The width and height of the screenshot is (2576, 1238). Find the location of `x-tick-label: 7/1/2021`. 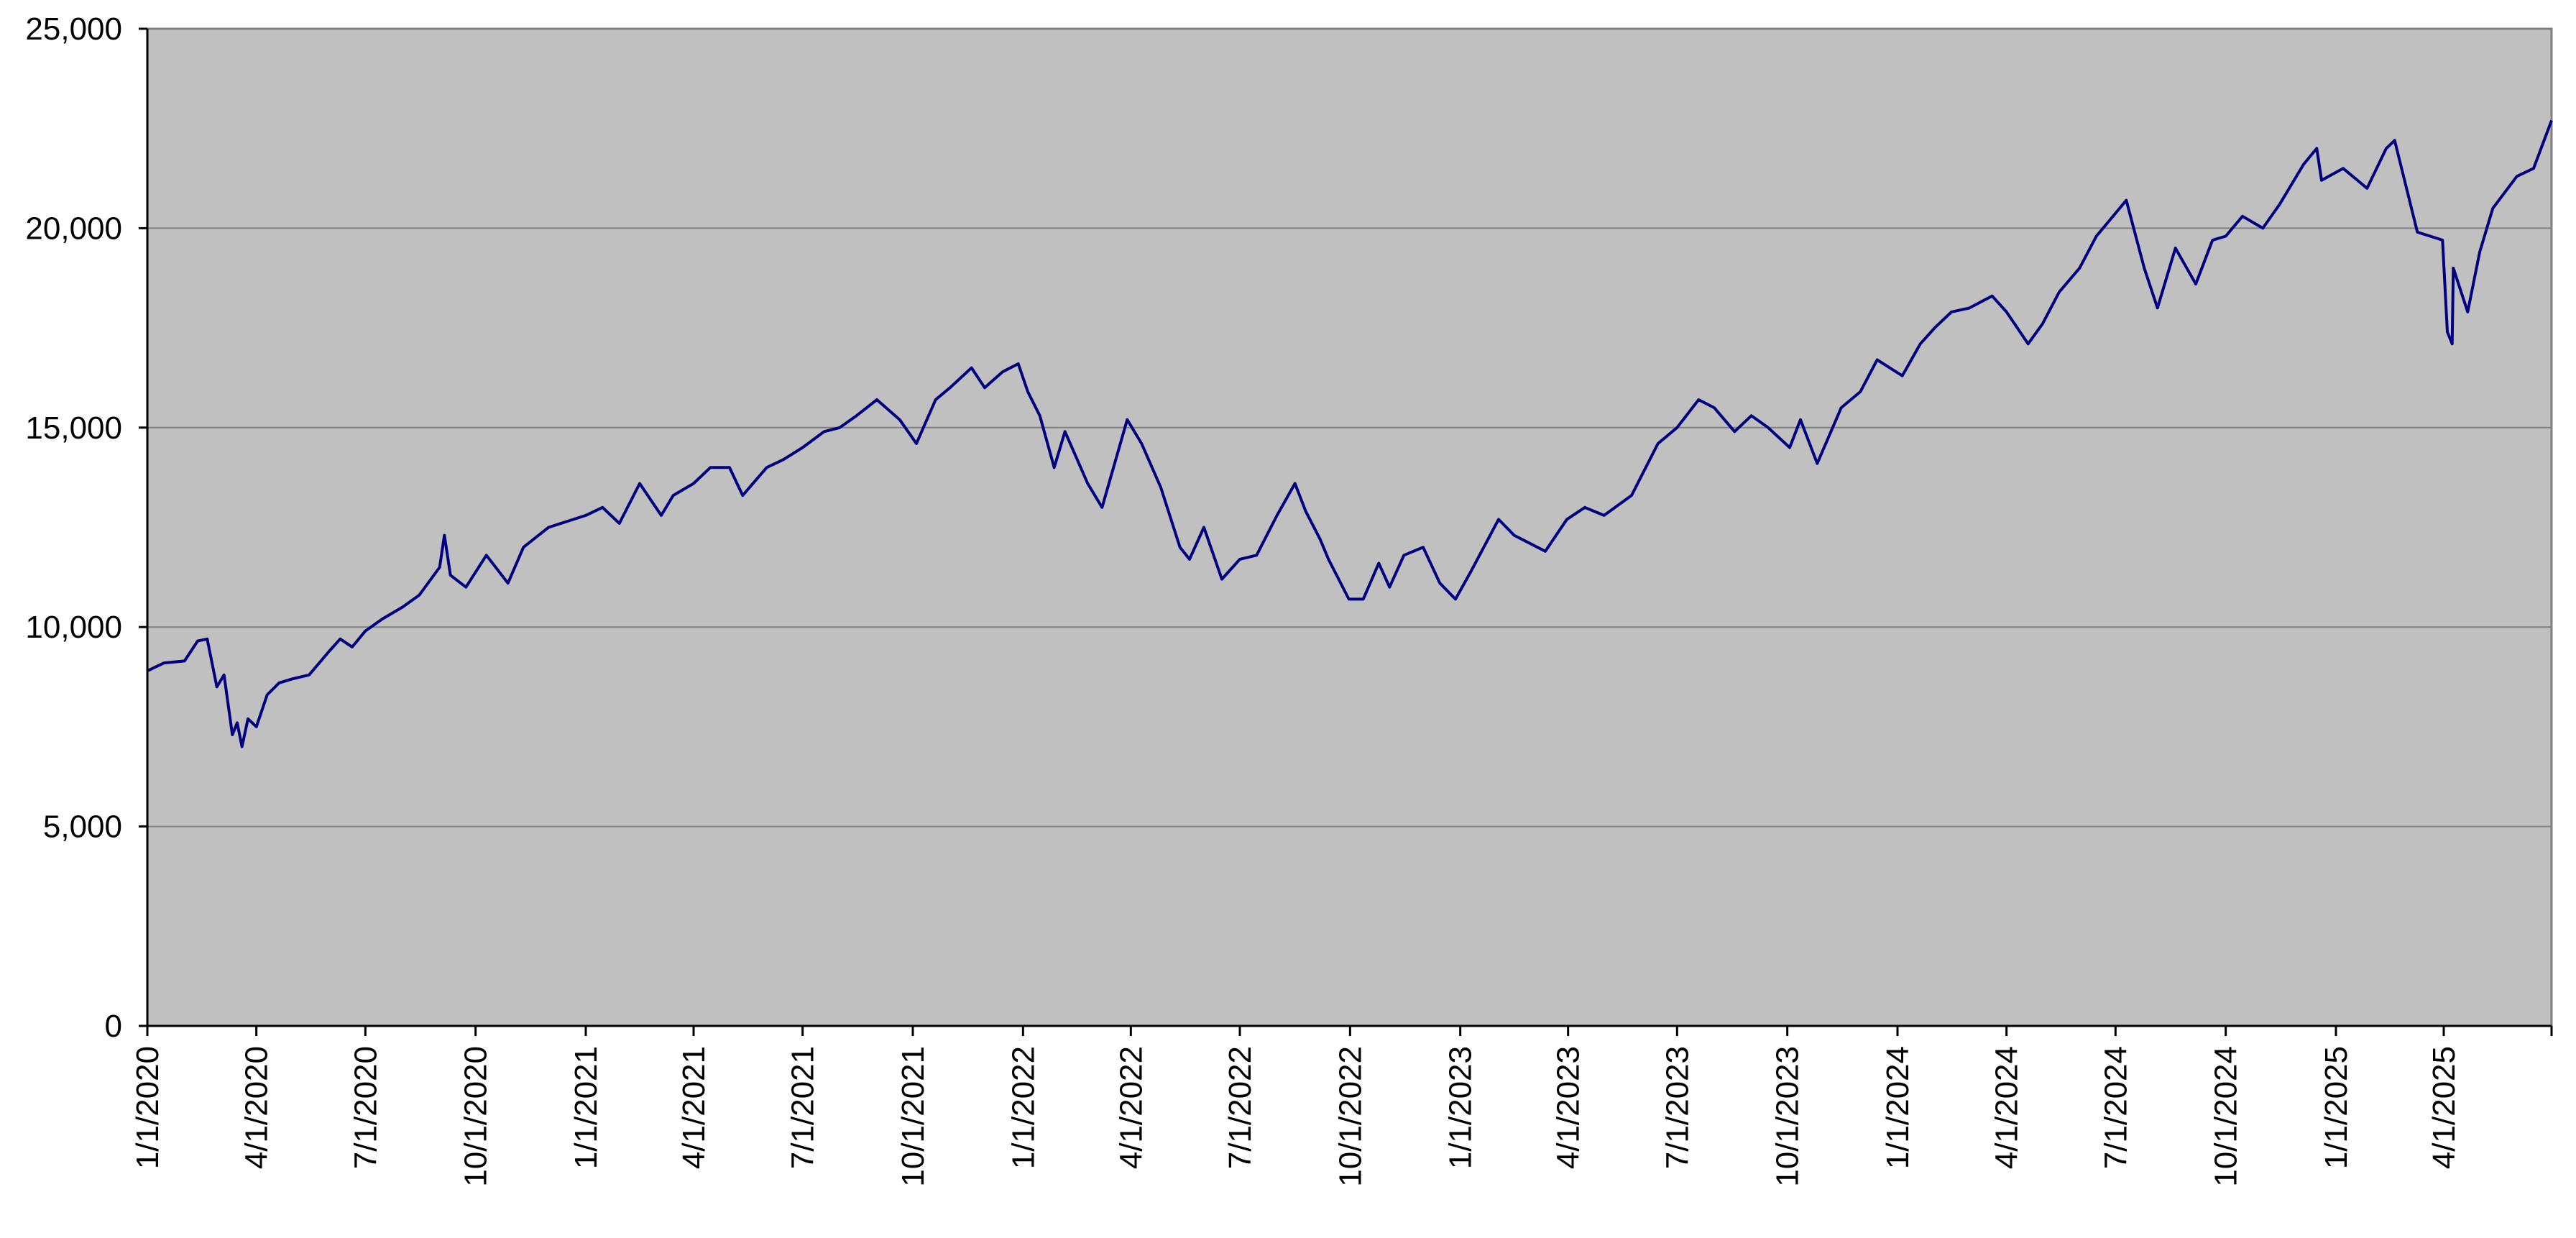

x-tick-label: 7/1/2021 is located at coordinates (803, 1107).